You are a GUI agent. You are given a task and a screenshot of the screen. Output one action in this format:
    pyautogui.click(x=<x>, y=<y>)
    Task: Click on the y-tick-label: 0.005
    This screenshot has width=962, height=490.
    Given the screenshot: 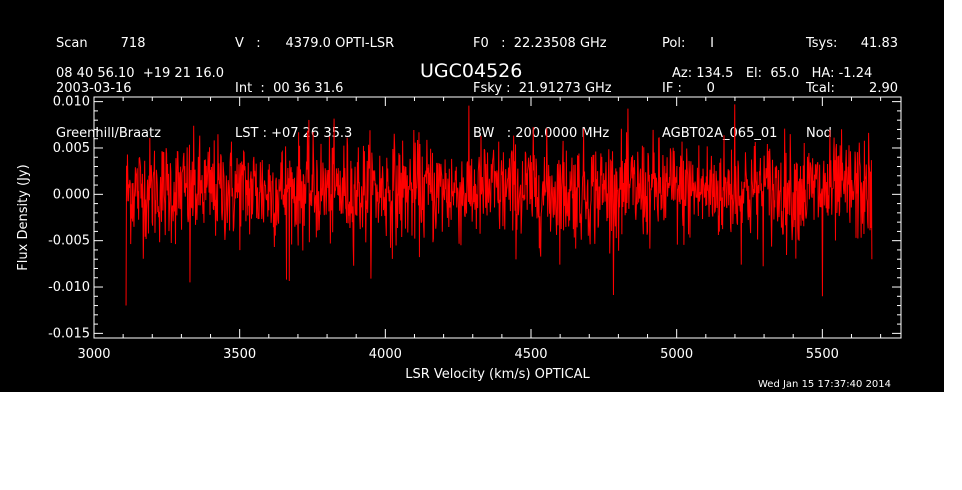 What is the action you would take?
    pyautogui.click(x=71, y=148)
    